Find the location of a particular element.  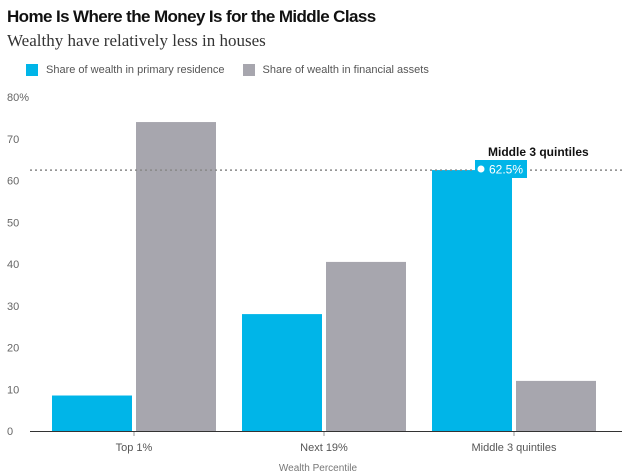

y-tick-label: 80% is located at coordinates (18, 98).